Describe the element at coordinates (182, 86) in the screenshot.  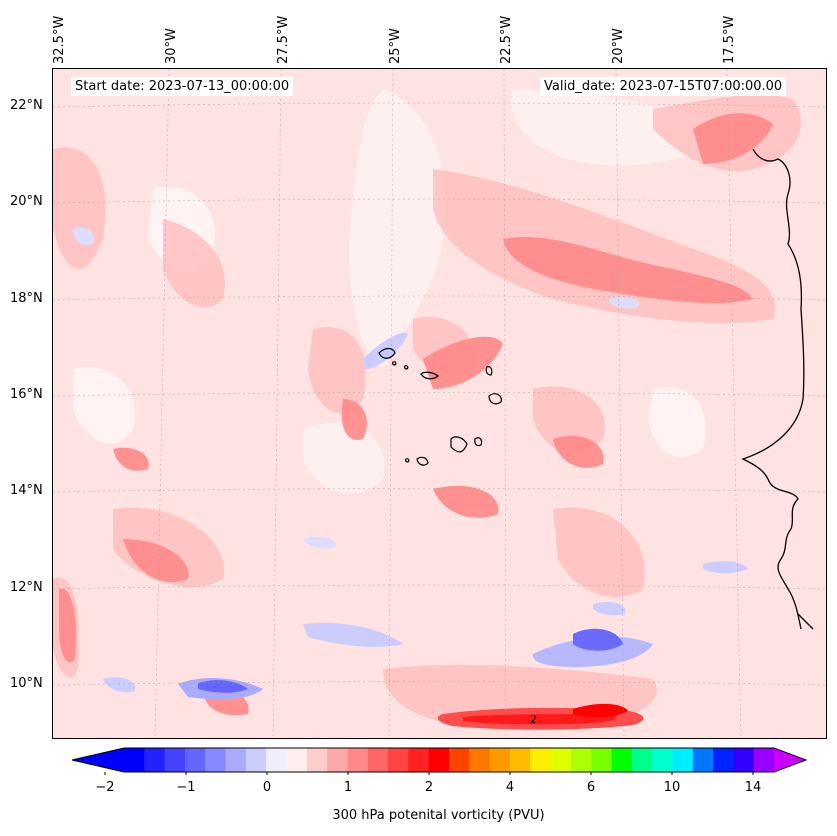
I see `start-date-label: Start date: 2023-07-13_00:00:00` at that location.